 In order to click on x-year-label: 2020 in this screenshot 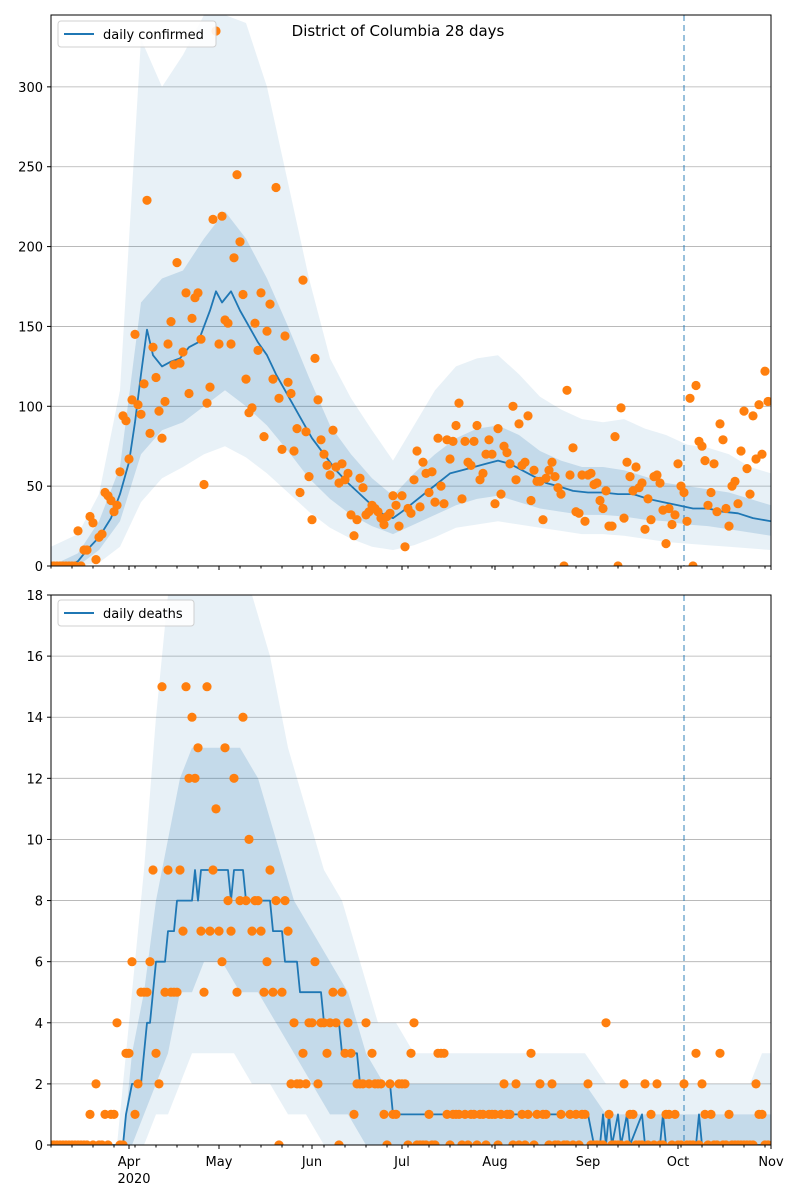, I will do `click(133, 1179)`.